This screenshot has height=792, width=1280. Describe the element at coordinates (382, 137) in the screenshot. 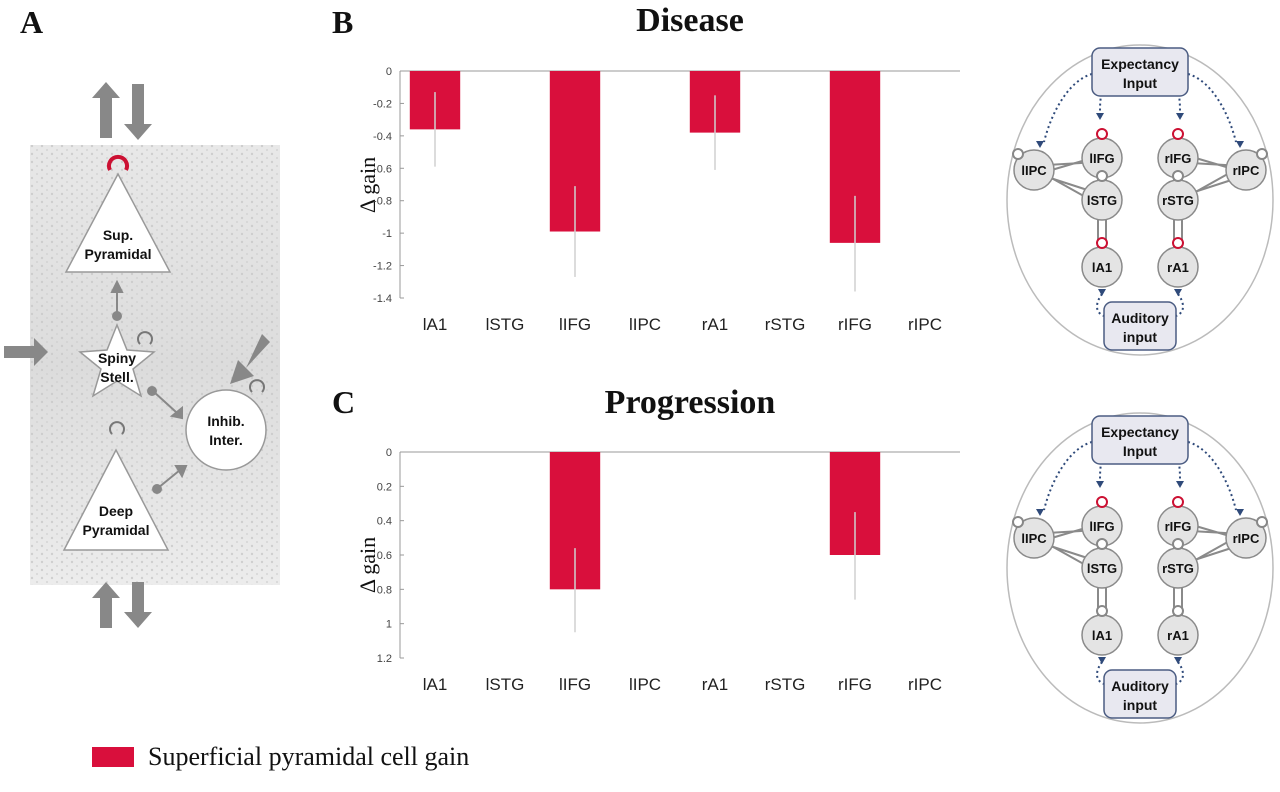

I see `disease-ytick-label: -0.4` at that location.